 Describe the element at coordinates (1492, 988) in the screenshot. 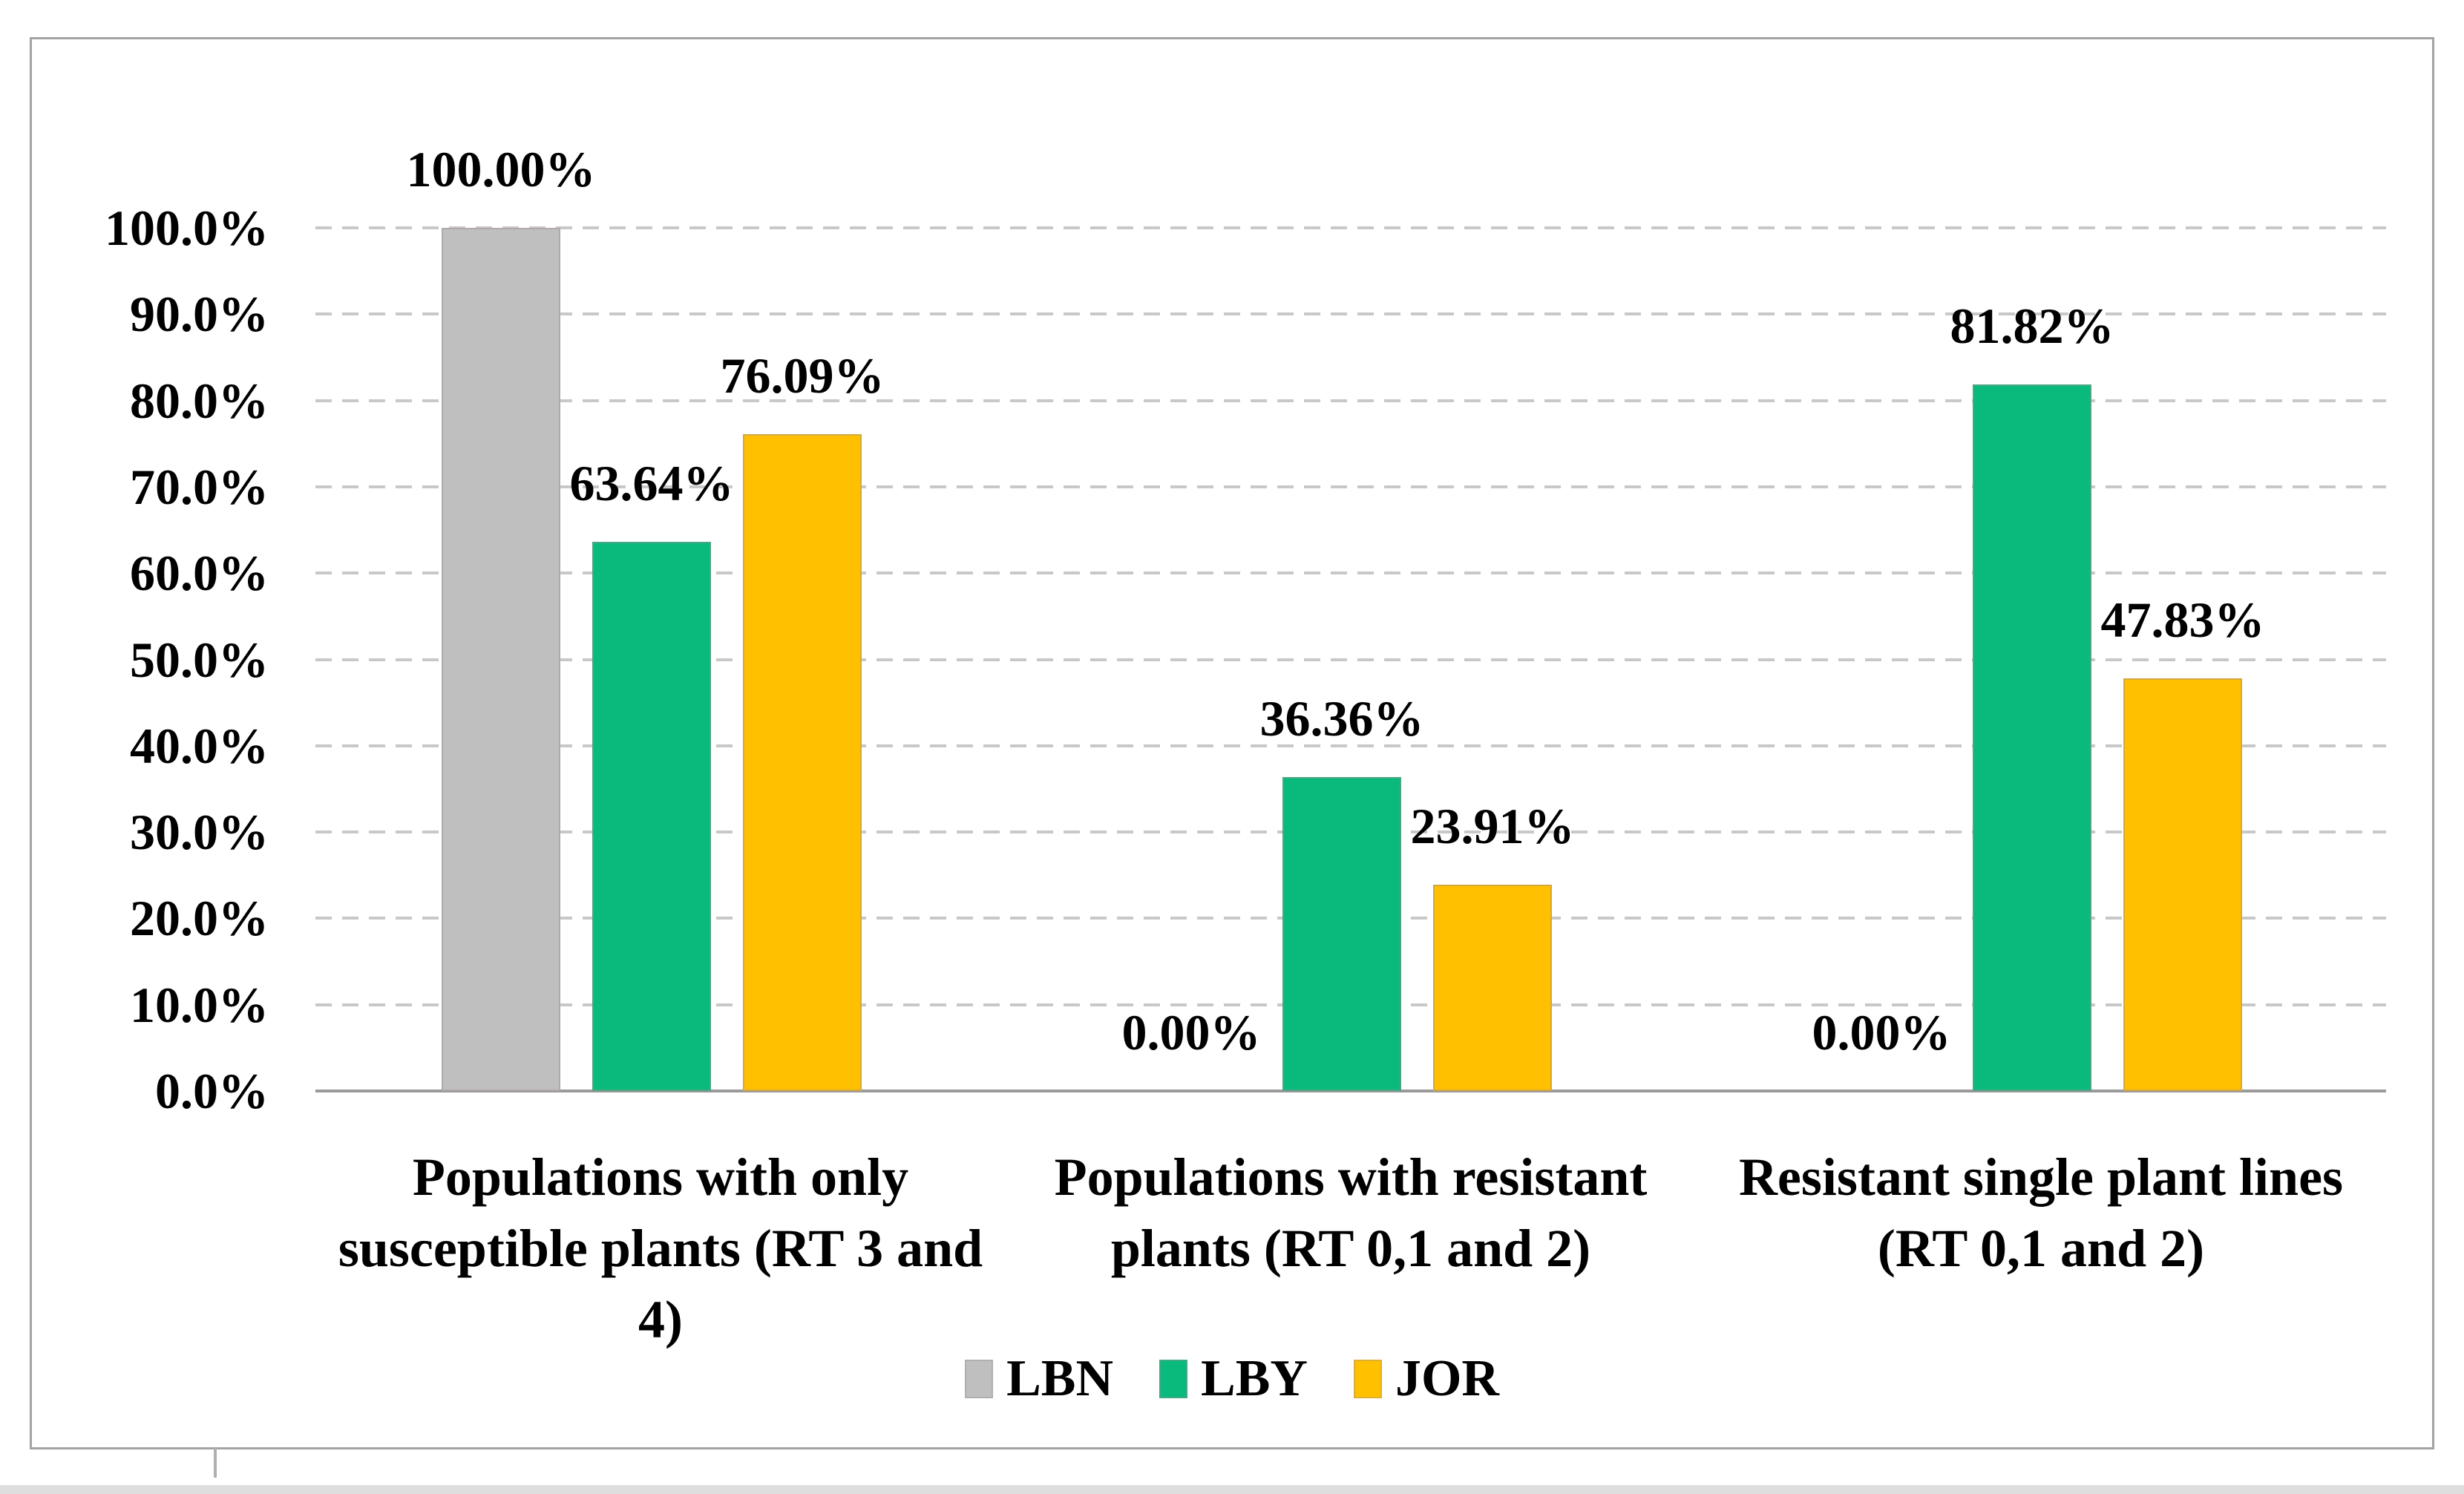

I see `bar-jor-group2` at that location.